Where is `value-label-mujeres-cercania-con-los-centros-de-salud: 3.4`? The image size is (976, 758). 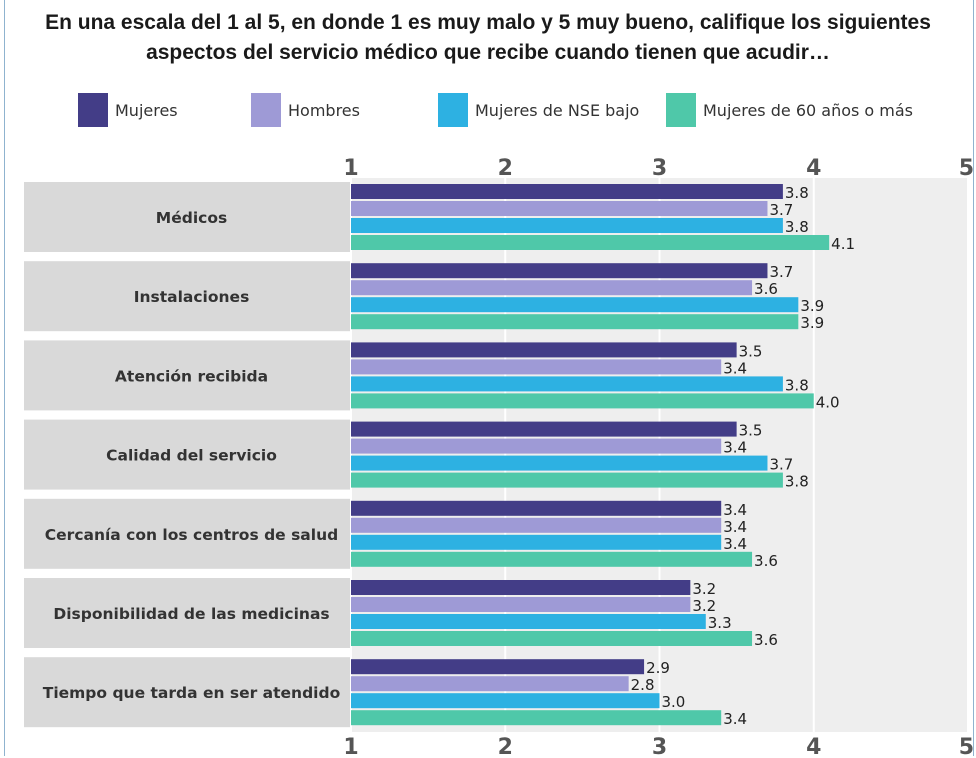 value-label-mujeres-cercania-con-los-centros-de-salud: 3.4 is located at coordinates (735, 510).